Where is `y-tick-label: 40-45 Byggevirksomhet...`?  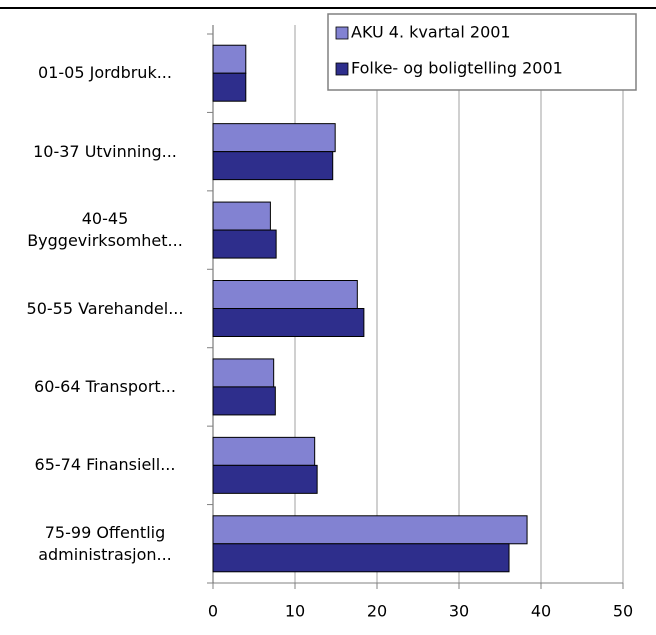 y-tick-label: 40-45 Byggevirksomhet... is located at coordinates (105, 230).